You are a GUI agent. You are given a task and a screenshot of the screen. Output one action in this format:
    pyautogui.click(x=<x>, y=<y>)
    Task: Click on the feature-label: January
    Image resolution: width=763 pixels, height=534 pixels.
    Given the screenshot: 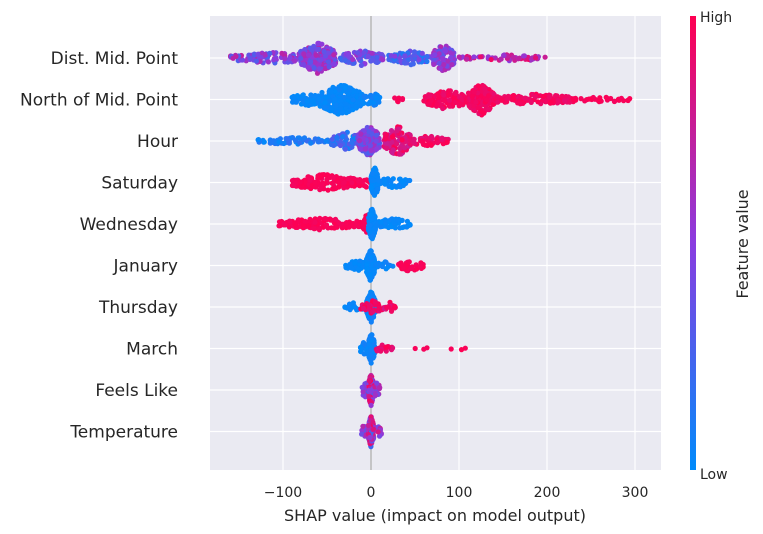 What is the action you would take?
    pyautogui.click(x=145, y=267)
    